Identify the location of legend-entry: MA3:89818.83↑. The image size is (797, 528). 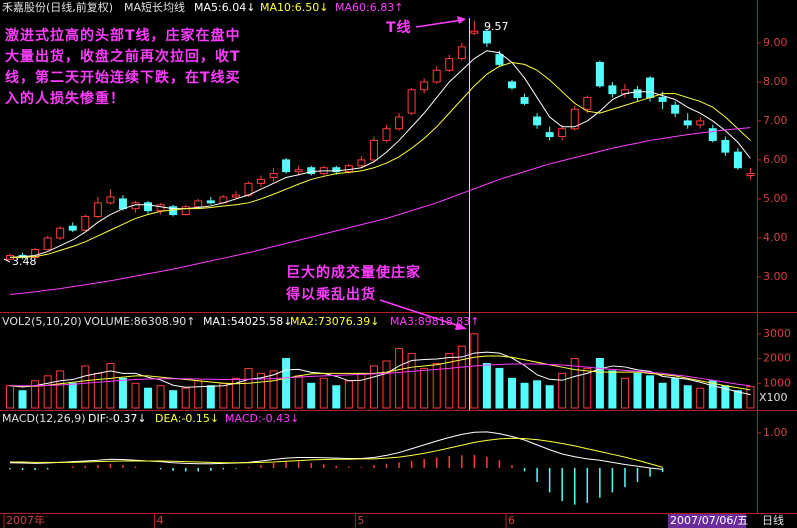
(434, 321).